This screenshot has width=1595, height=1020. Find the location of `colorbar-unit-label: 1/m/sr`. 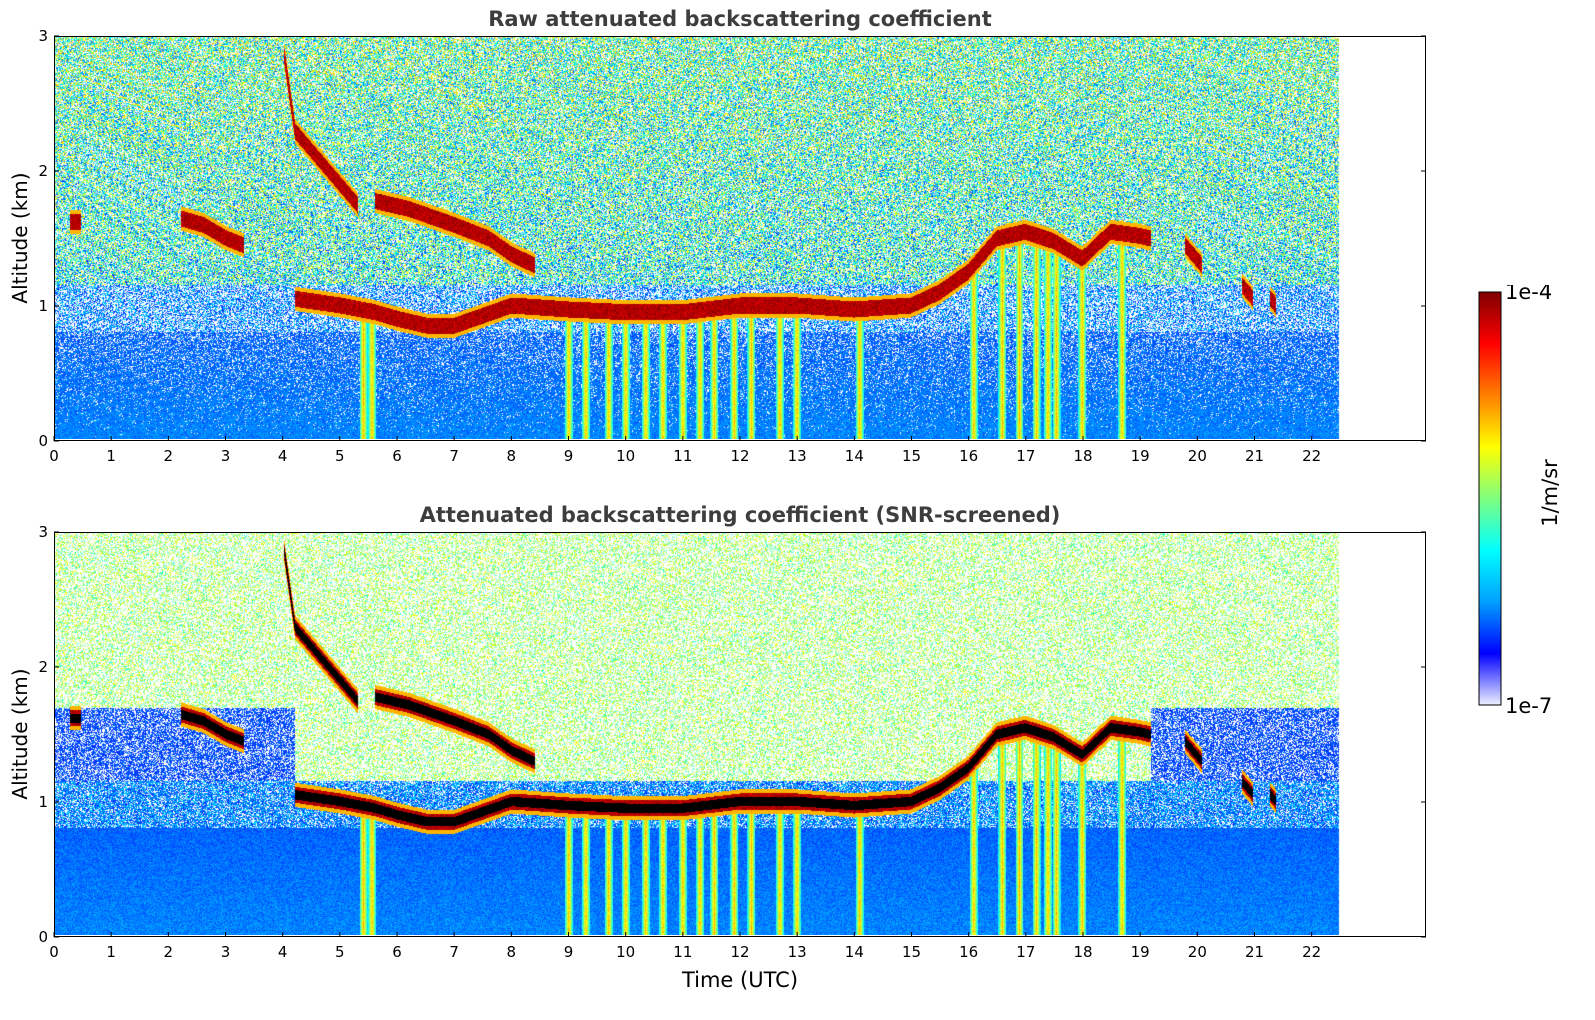

colorbar-unit-label: 1/m/sr is located at coordinates (1550, 493).